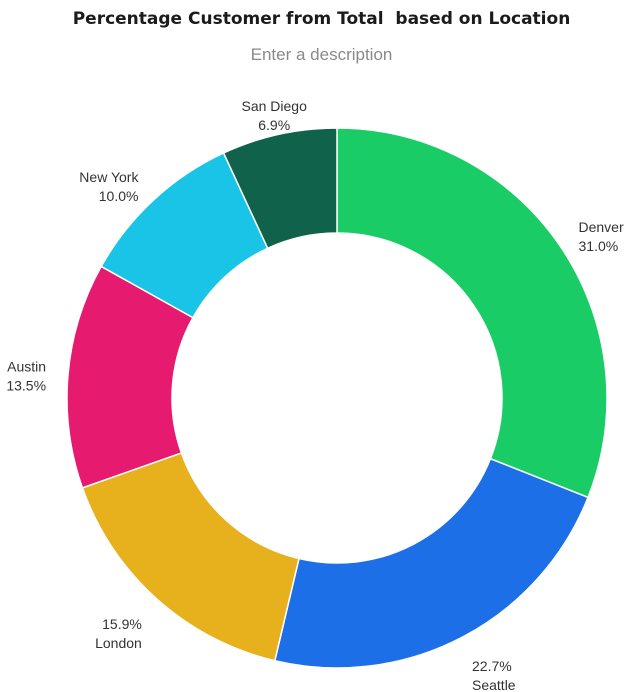 The width and height of the screenshot is (643, 692). Describe the element at coordinates (494, 684) in the screenshot. I see `label-name: Seattle` at that location.